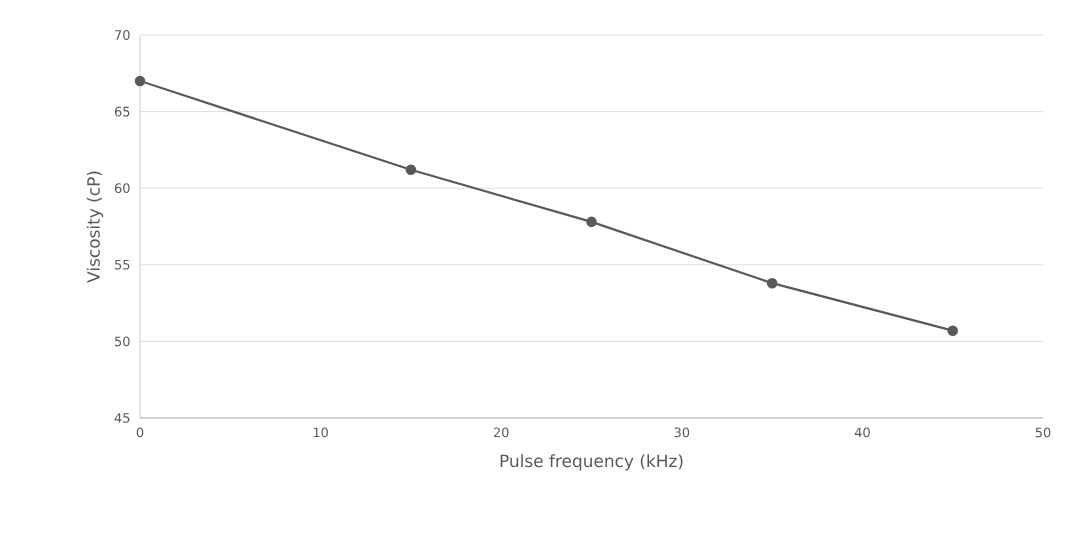 This screenshot has height=539, width=1080. I want to click on x-tick-label: 30, so click(682, 432).